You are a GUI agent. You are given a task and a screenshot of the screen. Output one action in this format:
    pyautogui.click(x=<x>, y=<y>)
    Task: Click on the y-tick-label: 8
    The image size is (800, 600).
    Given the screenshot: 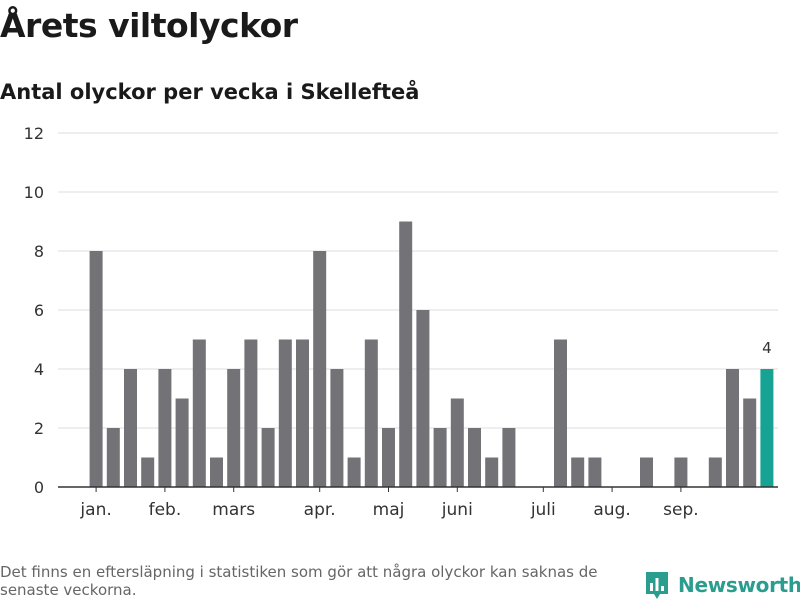 What is the action you would take?
    pyautogui.click(x=39, y=251)
    